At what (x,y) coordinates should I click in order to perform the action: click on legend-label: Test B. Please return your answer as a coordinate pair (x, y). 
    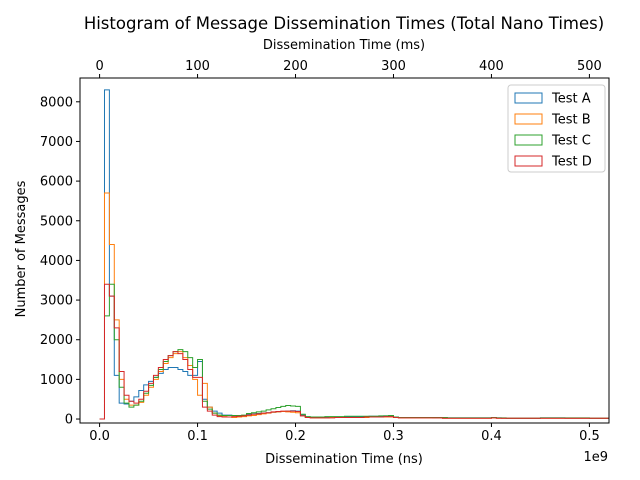
    Looking at the image, I should click on (571, 120).